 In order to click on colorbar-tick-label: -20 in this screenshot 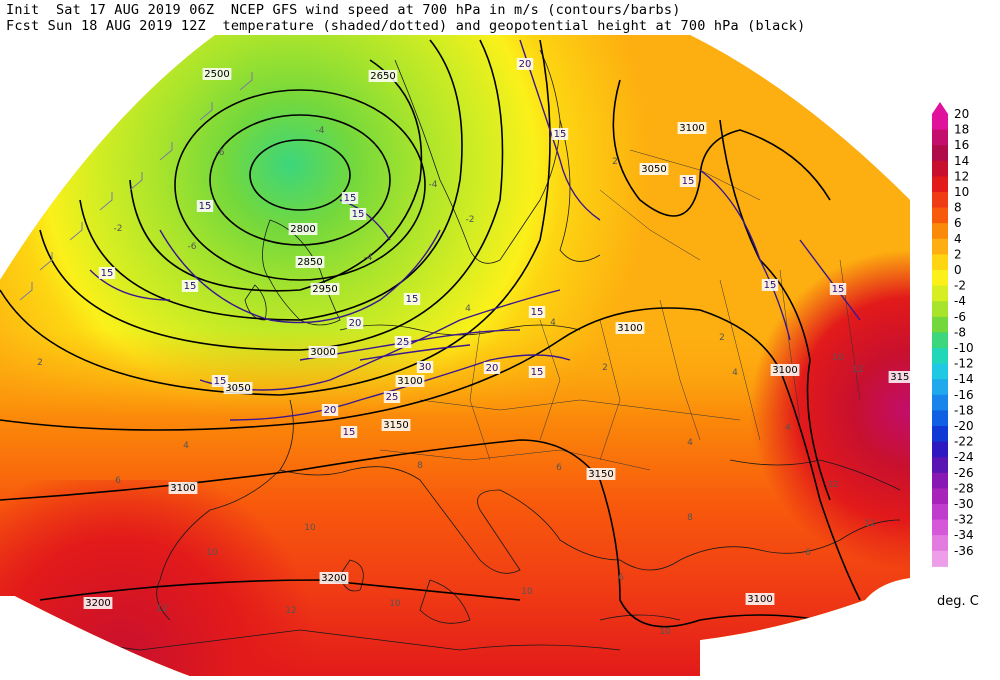, I will do `click(964, 426)`.